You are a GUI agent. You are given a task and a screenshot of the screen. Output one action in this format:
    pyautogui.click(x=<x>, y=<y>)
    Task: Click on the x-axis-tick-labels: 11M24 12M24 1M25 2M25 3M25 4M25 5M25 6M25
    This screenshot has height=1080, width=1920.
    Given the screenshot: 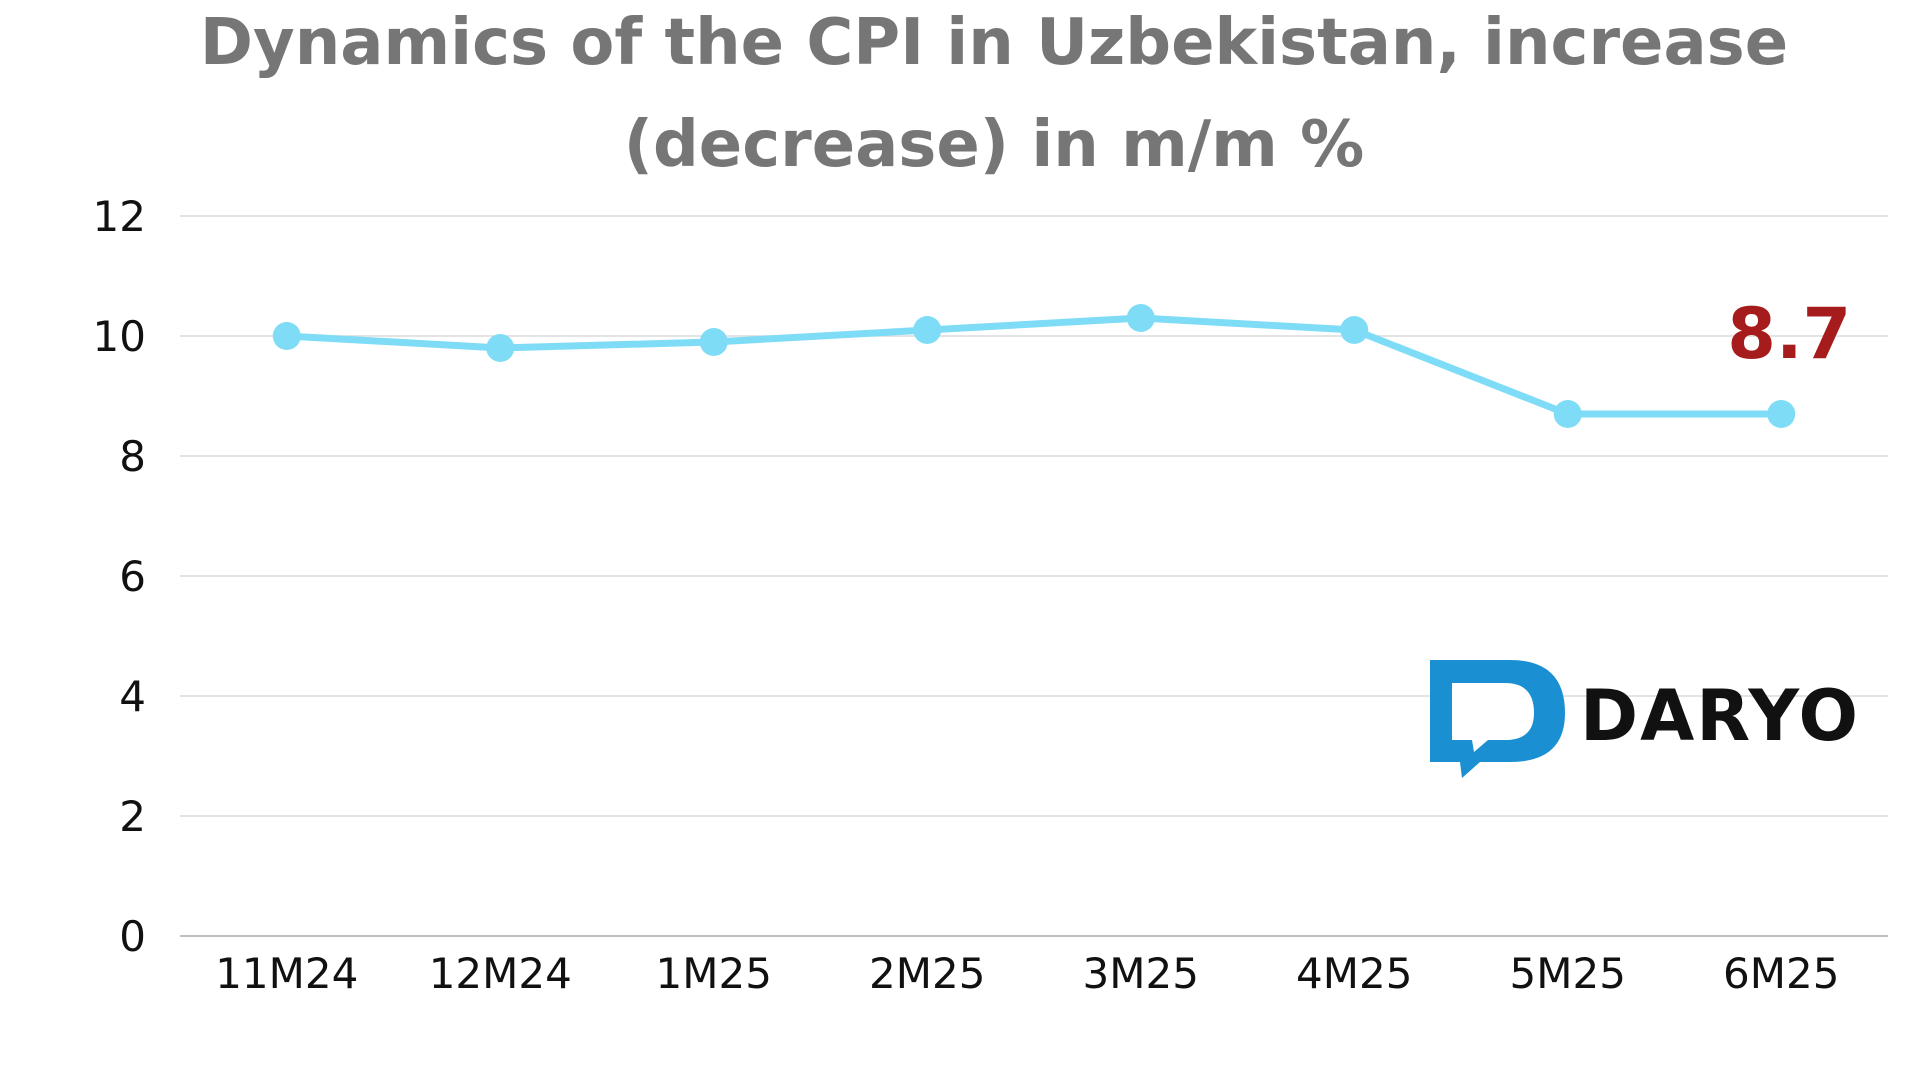 What is the action you would take?
    pyautogui.click(x=1027, y=973)
    